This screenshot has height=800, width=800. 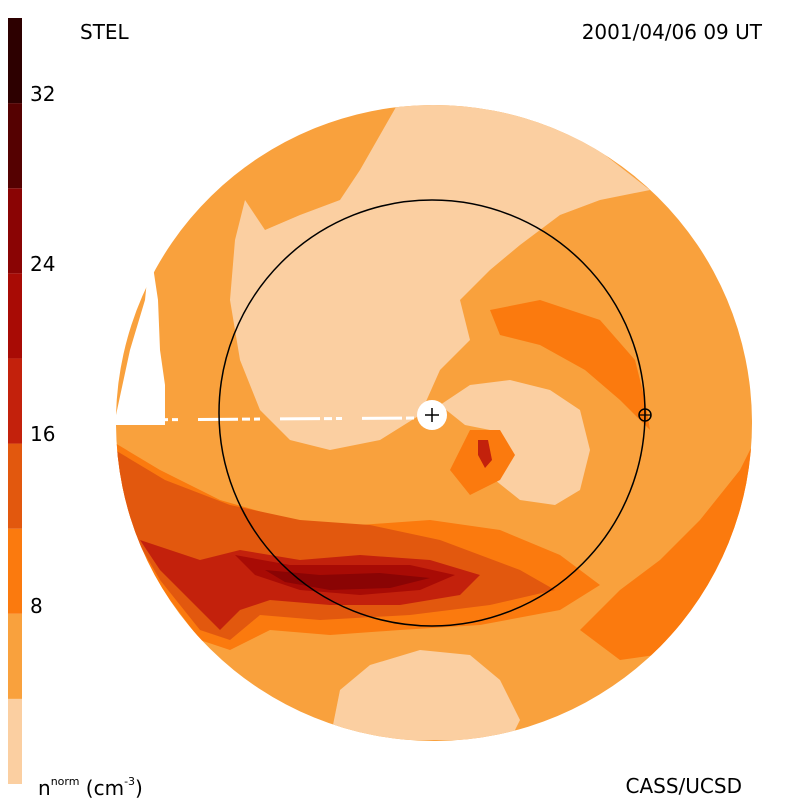 What do you see at coordinates (140, 332) in the screenshot?
I see `data-gap-edge` at bounding box center [140, 332].